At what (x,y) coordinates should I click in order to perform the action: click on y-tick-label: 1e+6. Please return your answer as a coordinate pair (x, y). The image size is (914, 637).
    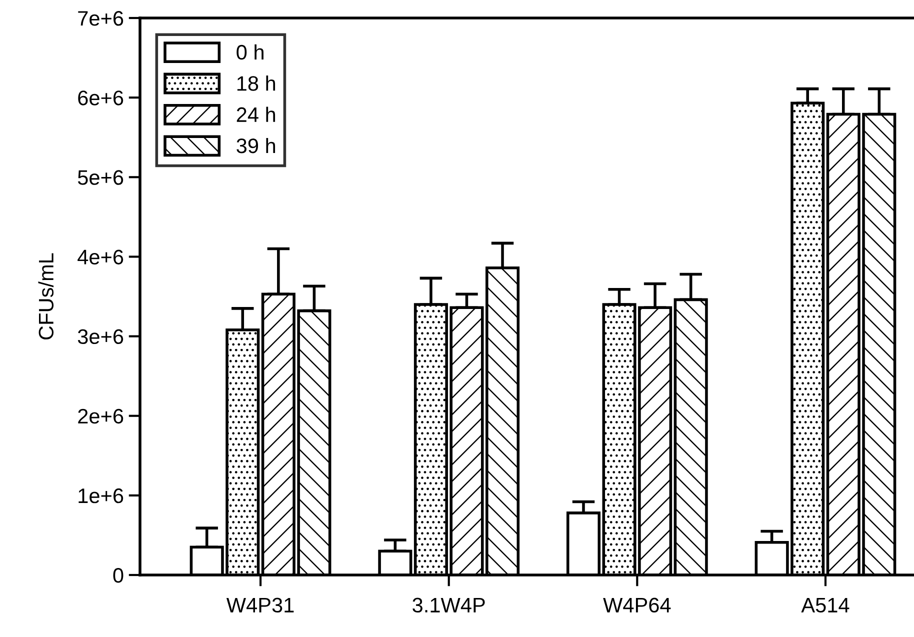
    Looking at the image, I should click on (101, 496).